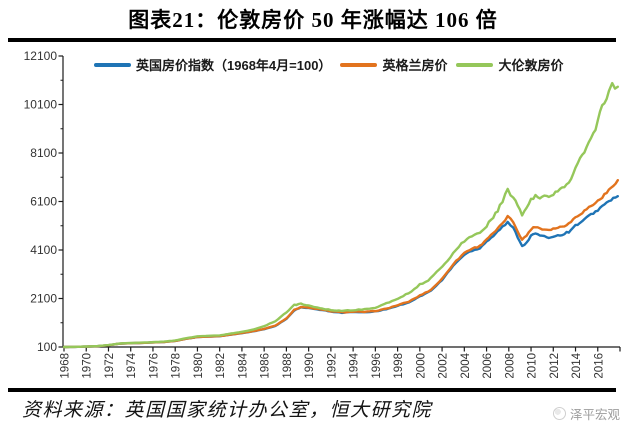 The height and width of the screenshot is (434, 626). I want to click on x-tick-label: 1968, so click(66, 366).